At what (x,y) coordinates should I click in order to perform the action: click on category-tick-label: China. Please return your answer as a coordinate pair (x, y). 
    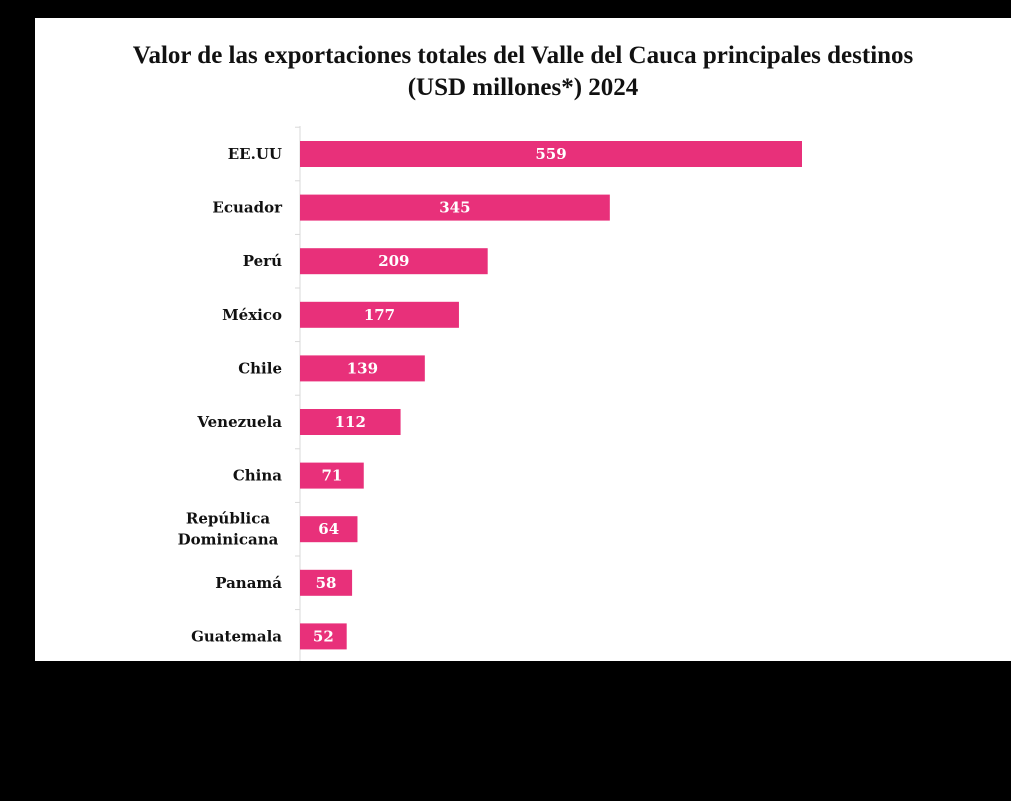
    Looking at the image, I should click on (257, 476).